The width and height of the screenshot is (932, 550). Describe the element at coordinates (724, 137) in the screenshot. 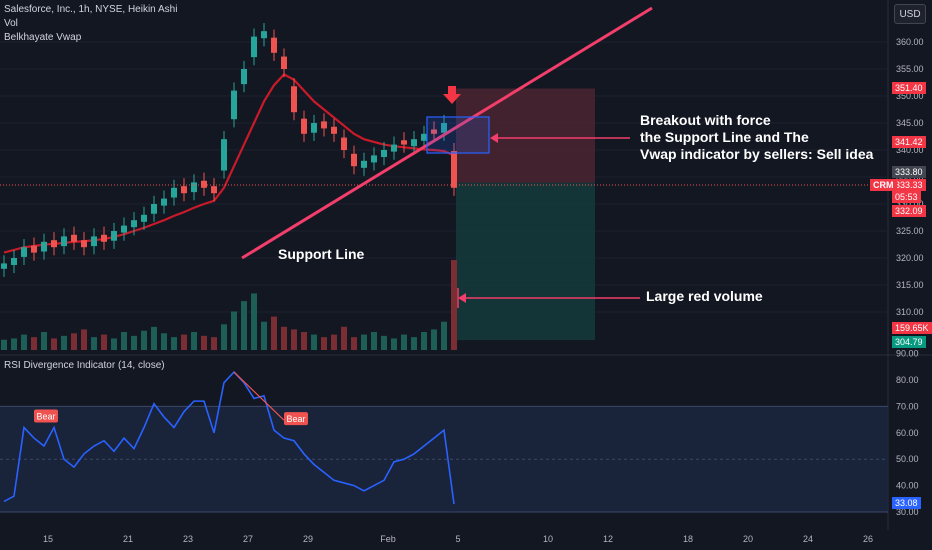

I see `breakout-line-2: the Support Line and The` at that location.